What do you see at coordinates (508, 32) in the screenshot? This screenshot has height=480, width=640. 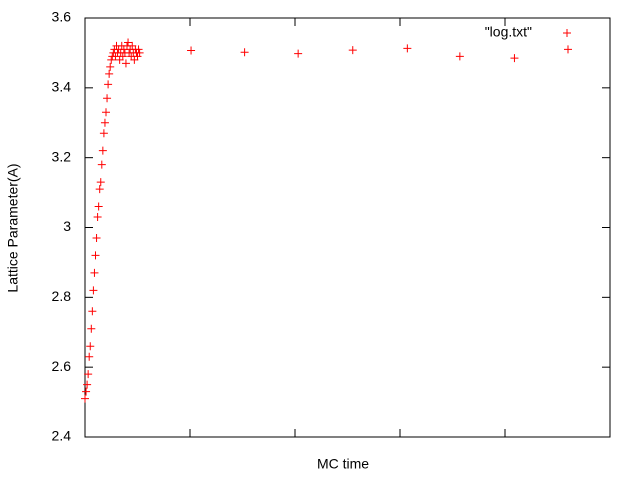 I see `legend-label: "log.txt"` at bounding box center [508, 32].